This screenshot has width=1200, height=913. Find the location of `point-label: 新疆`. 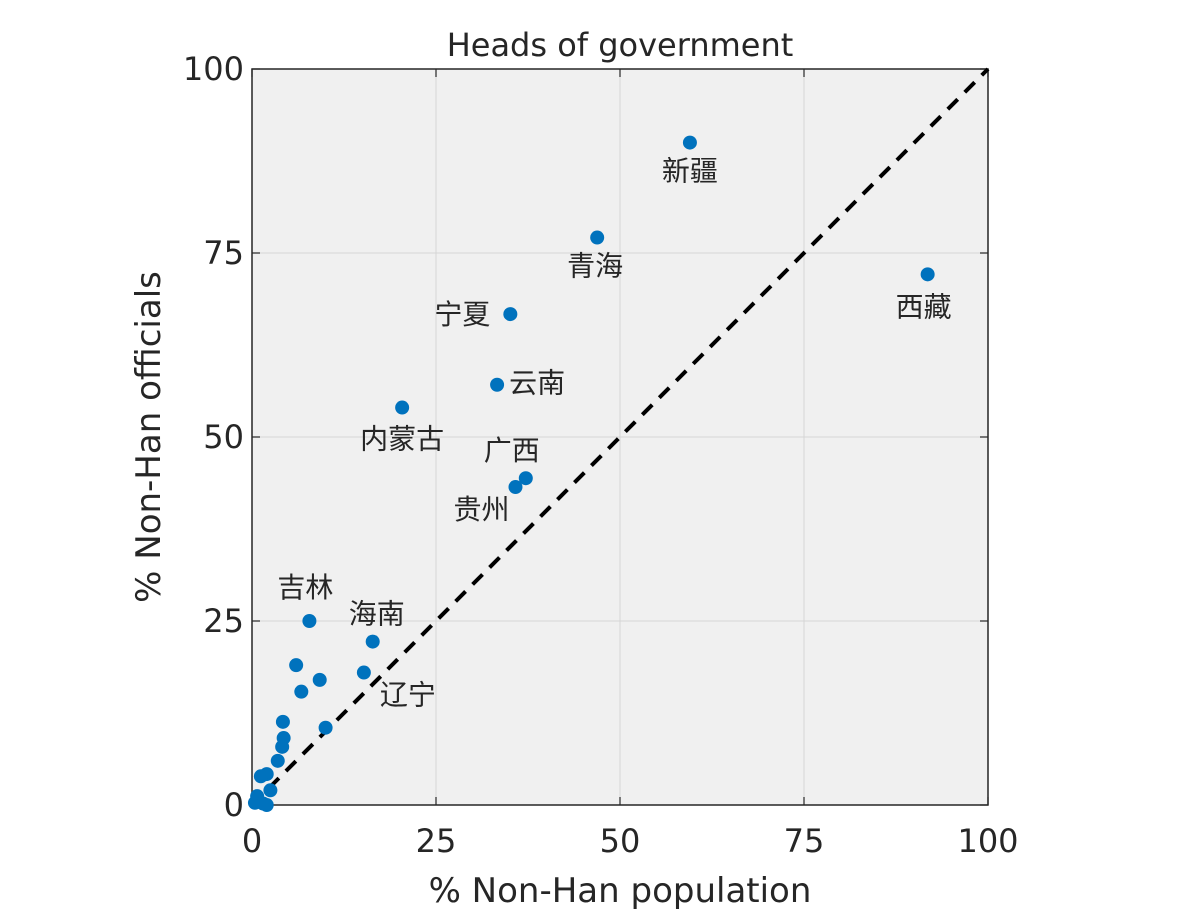

point-label: 新疆 is located at coordinates (690, 171).